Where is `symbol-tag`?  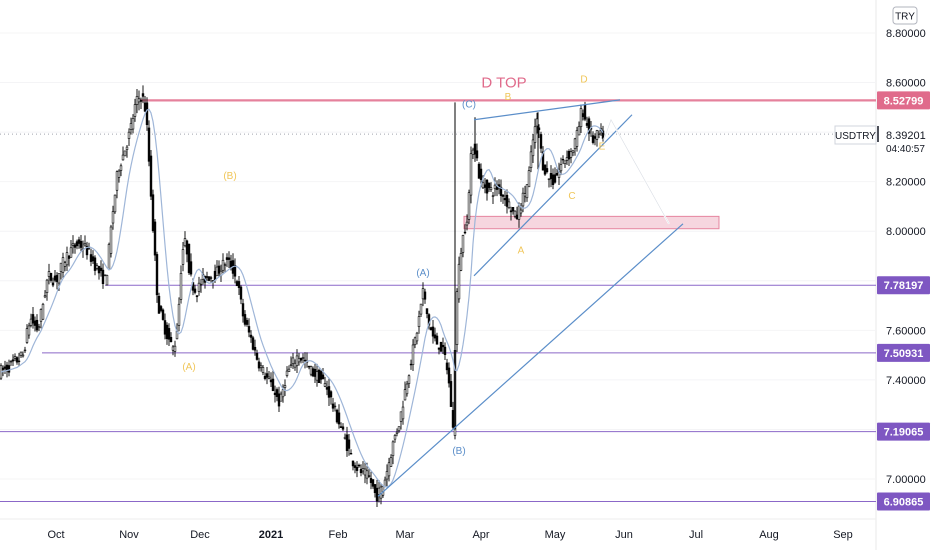 symbol-tag is located at coordinates (855, 135).